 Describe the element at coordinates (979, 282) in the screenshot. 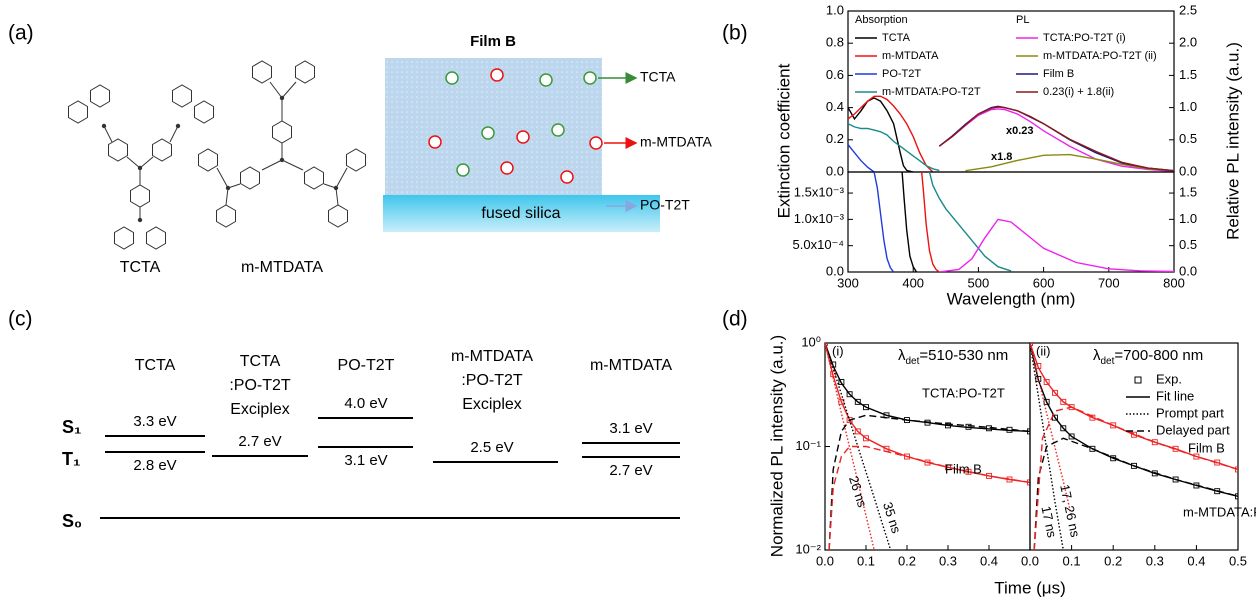

I see `x-tick-label: 500` at that location.